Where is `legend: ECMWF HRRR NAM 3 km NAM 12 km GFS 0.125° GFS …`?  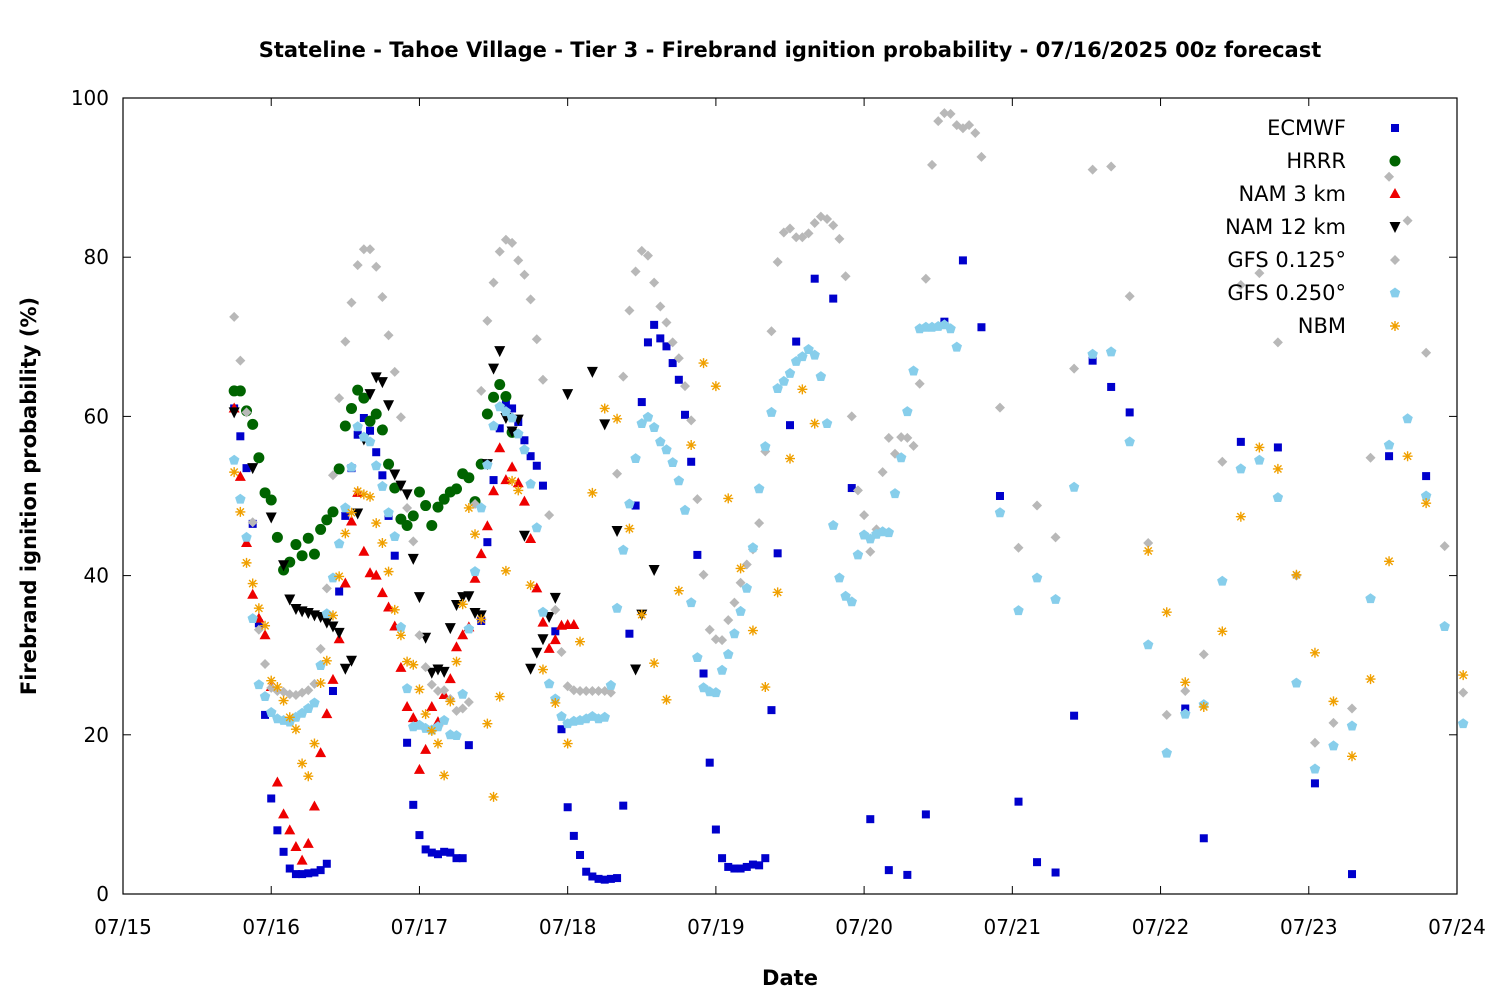 legend: ECMWF HRRR NAM 3 km NAM 12 km GFS 0.125° GFS … is located at coordinates (1313, 227).